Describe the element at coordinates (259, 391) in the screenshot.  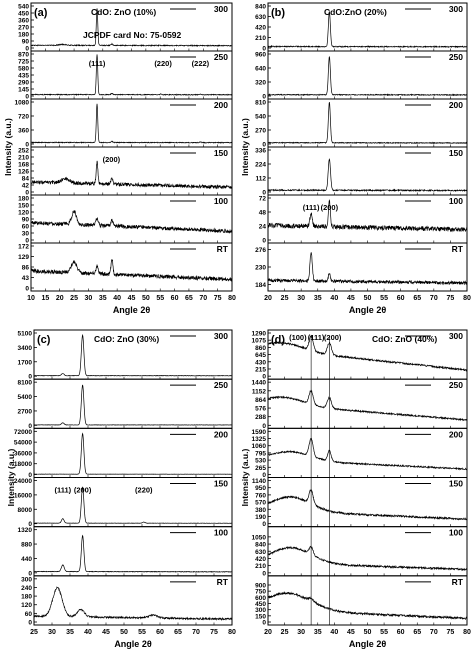
I see `y-tick-label: 1152` at that location.